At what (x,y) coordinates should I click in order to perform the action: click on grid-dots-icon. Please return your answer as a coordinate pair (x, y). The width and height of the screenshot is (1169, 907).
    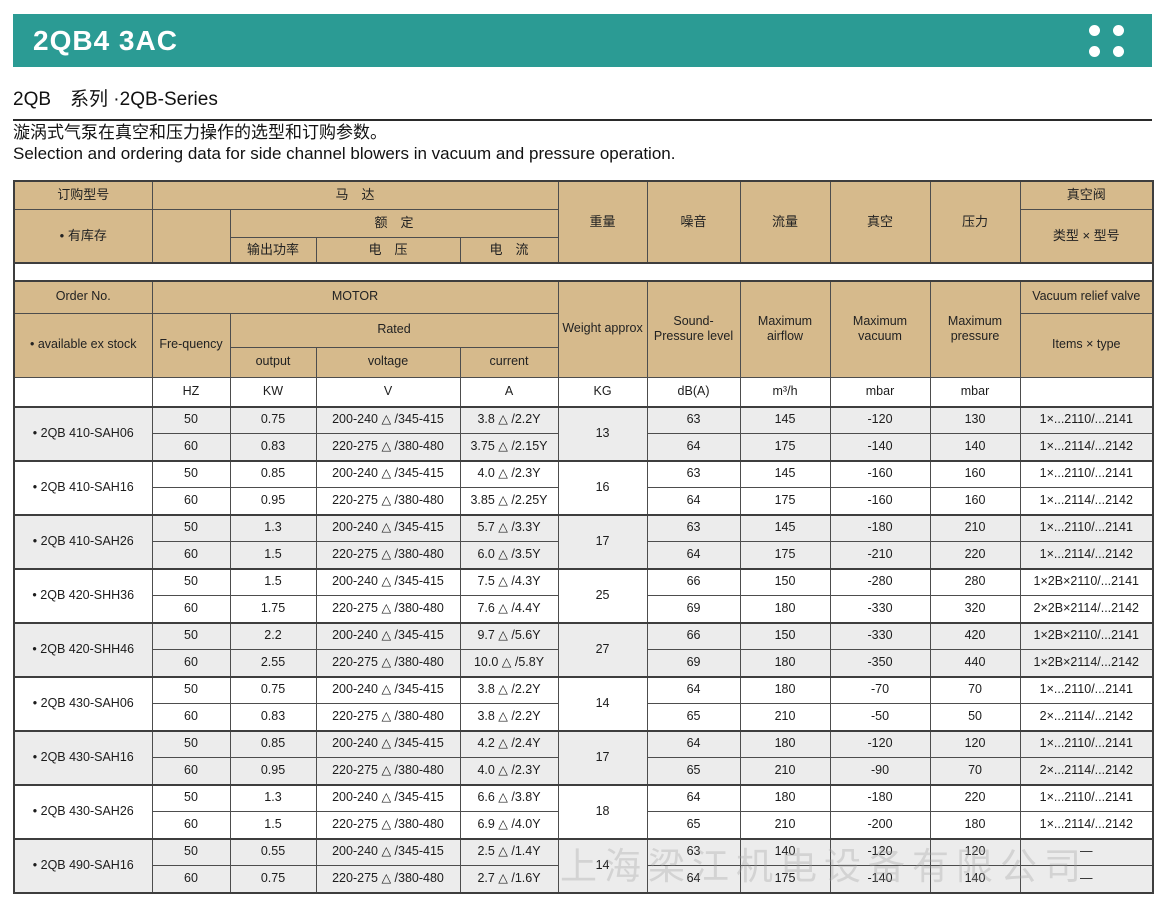
    Looking at the image, I should click on (1106, 40).